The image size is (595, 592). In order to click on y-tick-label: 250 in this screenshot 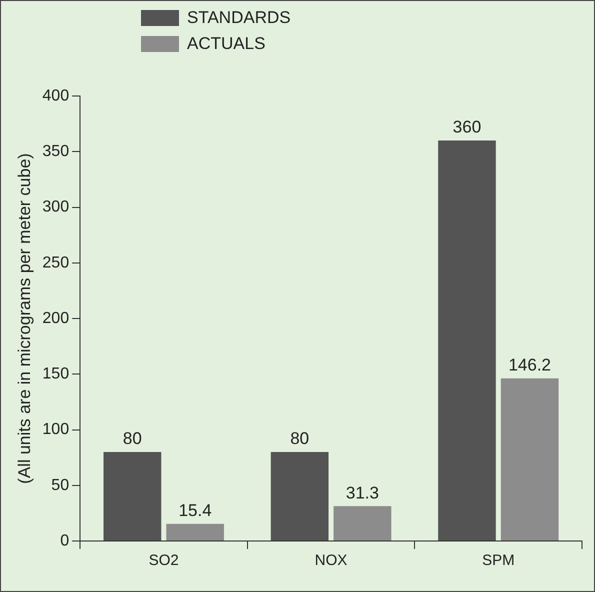, I will do `click(56, 263)`.